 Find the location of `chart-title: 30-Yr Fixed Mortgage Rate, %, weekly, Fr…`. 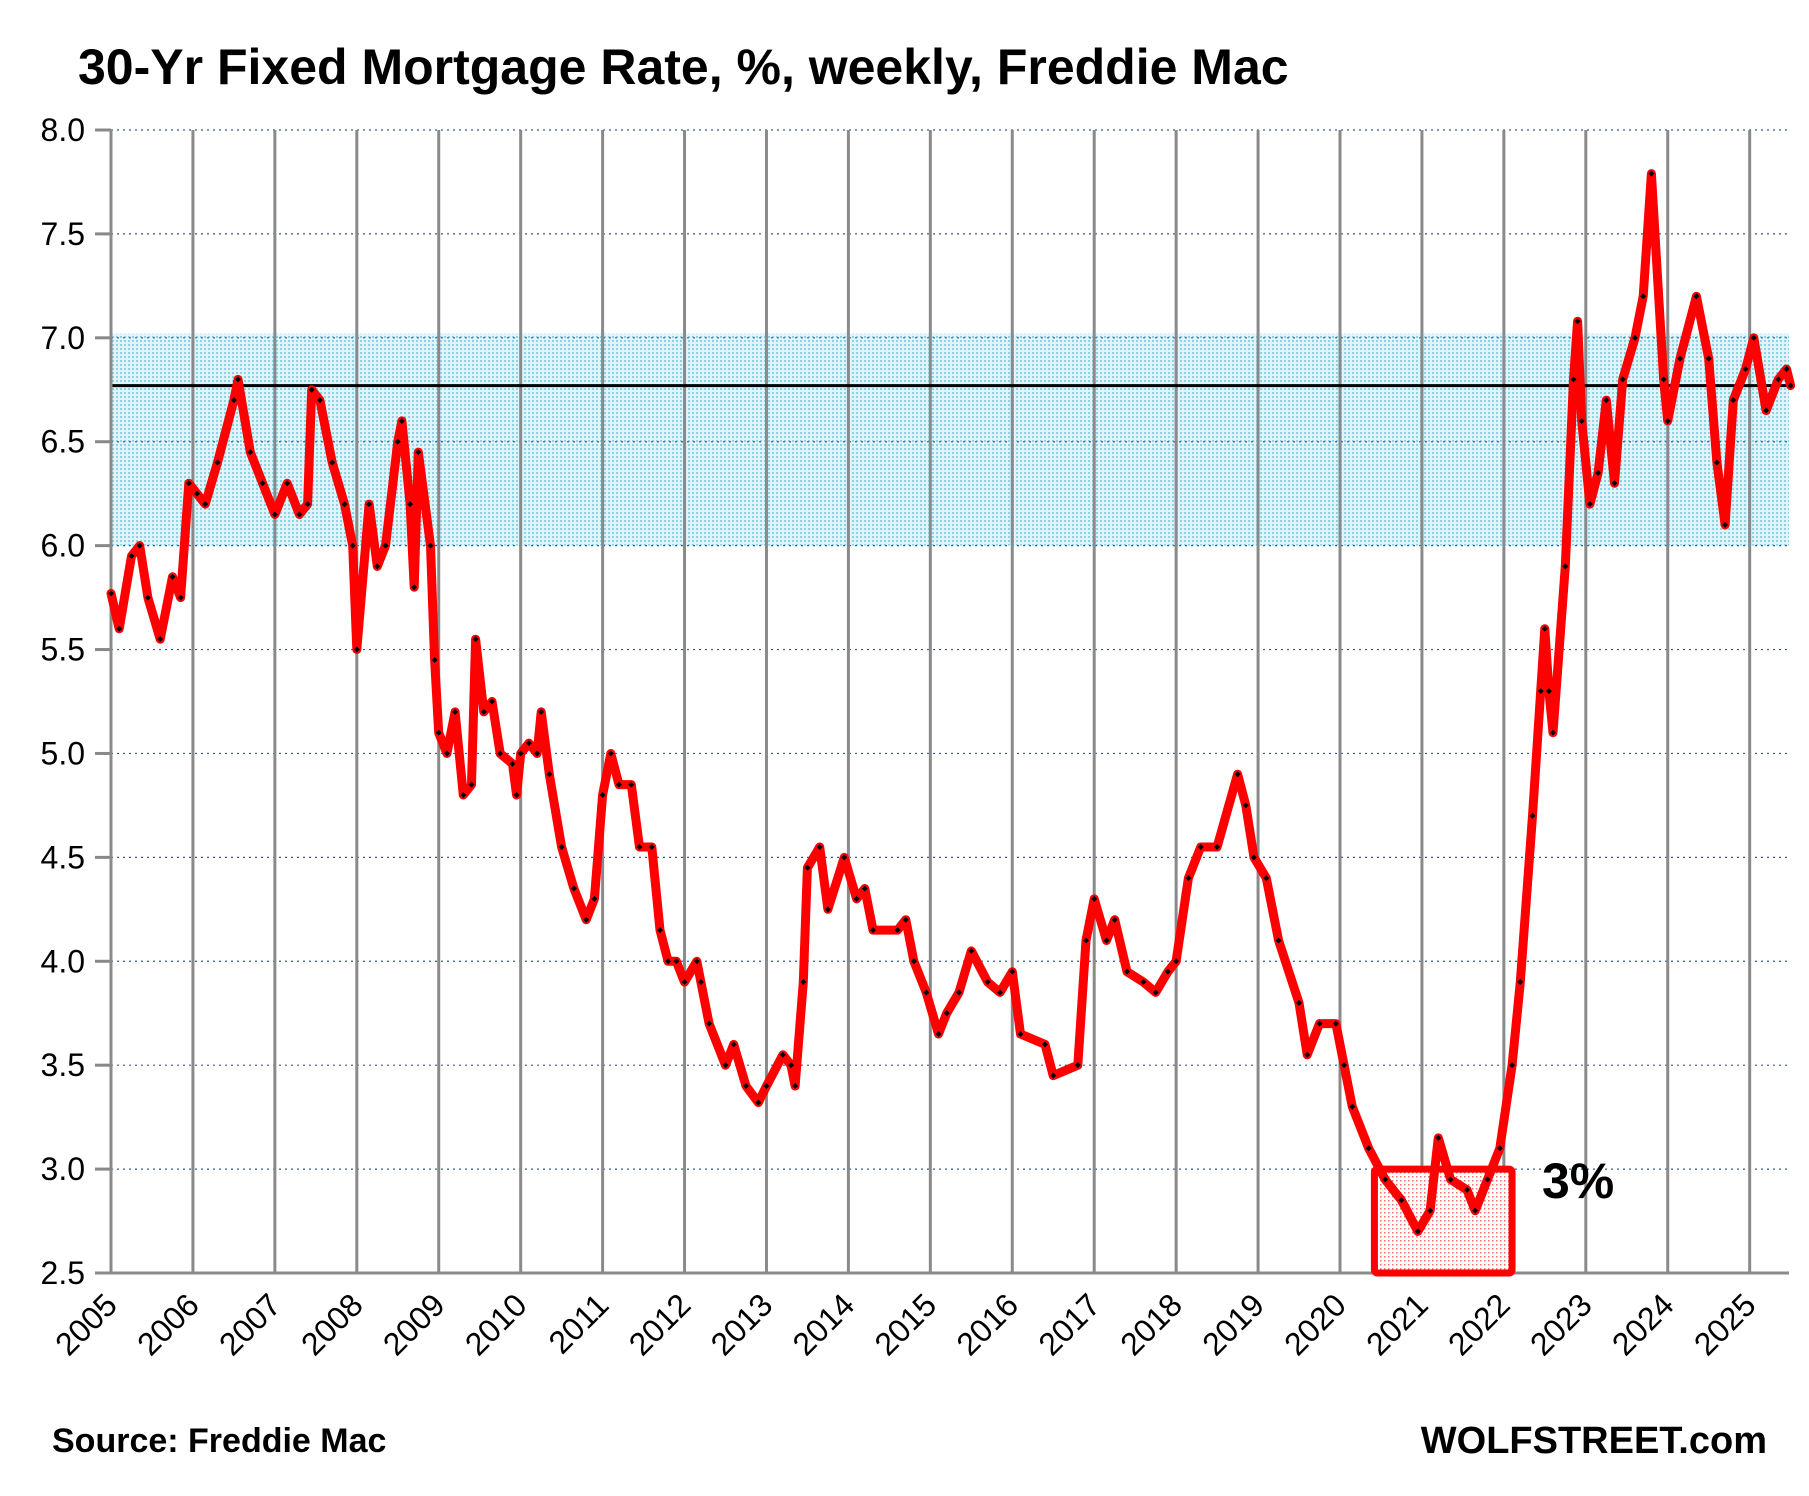

chart-title: 30-Yr Fixed Mortgage Rate, %, weekly, Fr… is located at coordinates (683, 67).